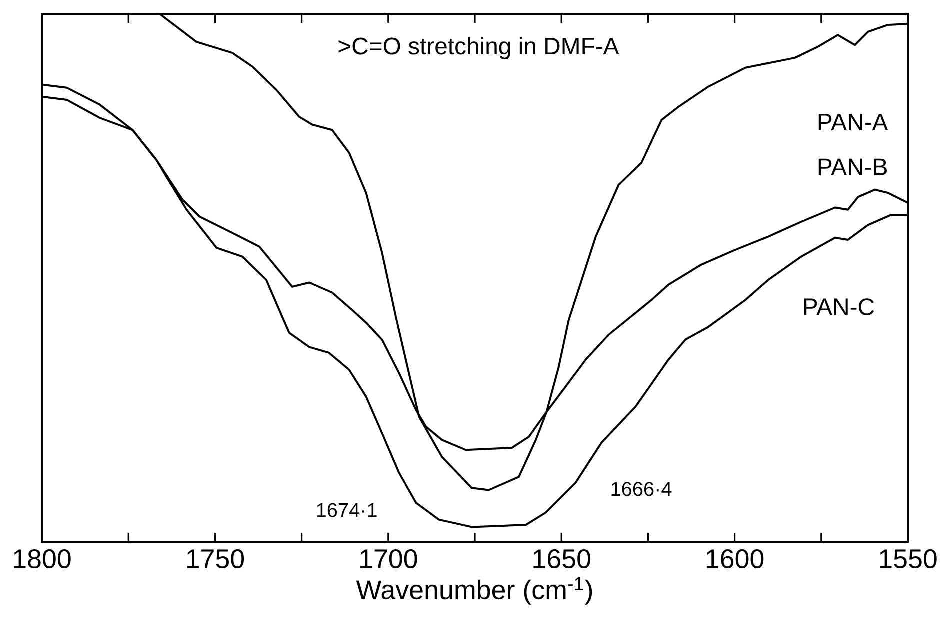 This screenshot has width=949, height=630. I want to click on x-axis-title: Wavenumber (cm$^{-1}$), so click(474, 591).